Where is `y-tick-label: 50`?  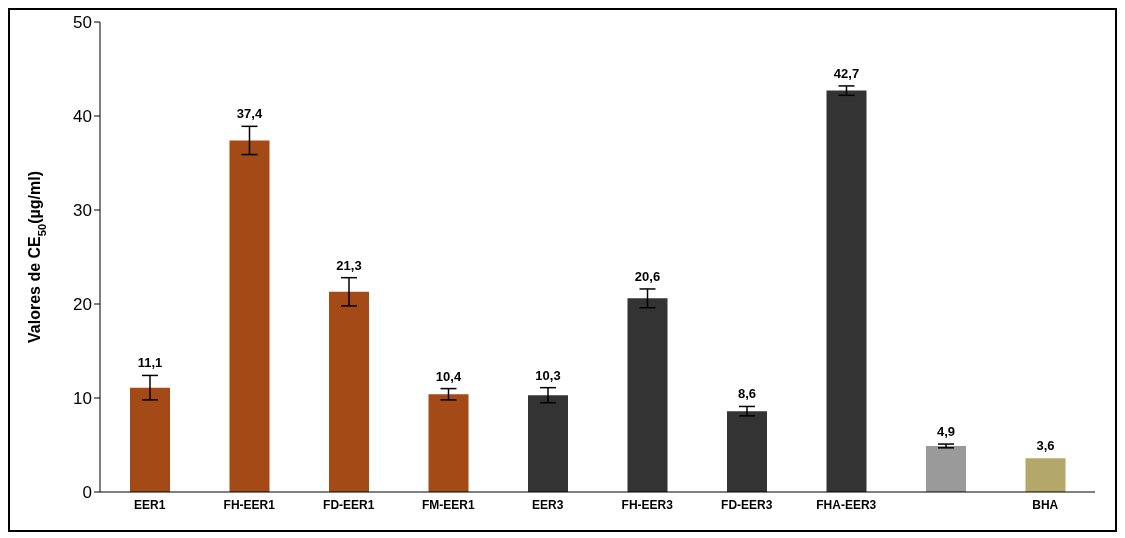 y-tick-label: 50 is located at coordinates (82, 23).